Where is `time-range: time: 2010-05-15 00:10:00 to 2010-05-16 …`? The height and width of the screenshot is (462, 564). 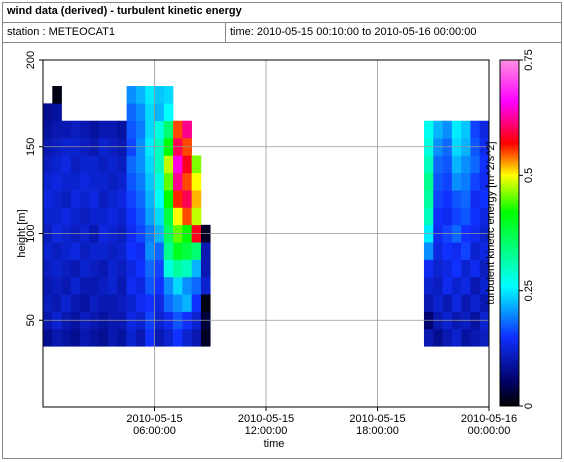
time-range: time: 2010-05-15 00:10:00 to 2010-05-16 … is located at coordinates (353, 32).